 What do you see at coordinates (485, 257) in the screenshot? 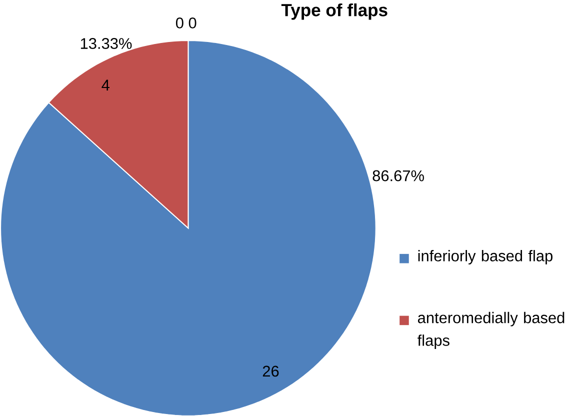
I see `legend-label: inferiorly based flap` at bounding box center [485, 257].